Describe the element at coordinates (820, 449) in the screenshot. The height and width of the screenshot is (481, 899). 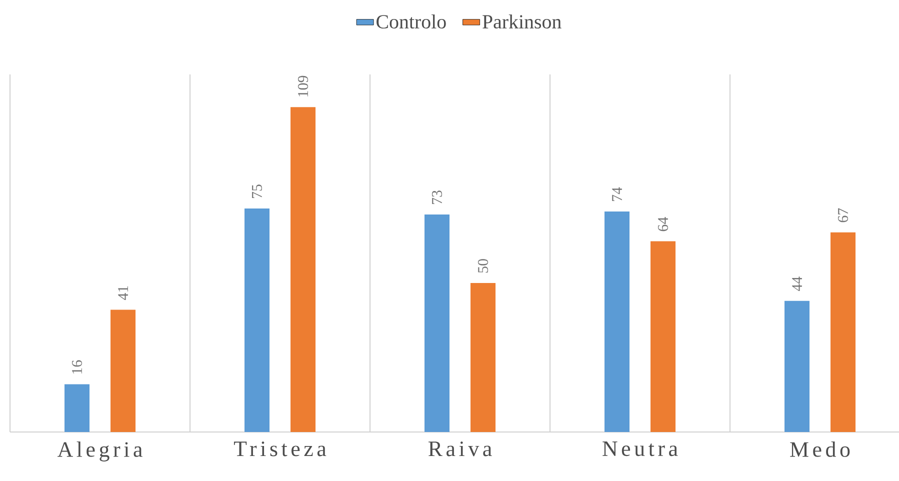
I see `x-tick-label: Medo` at that location.